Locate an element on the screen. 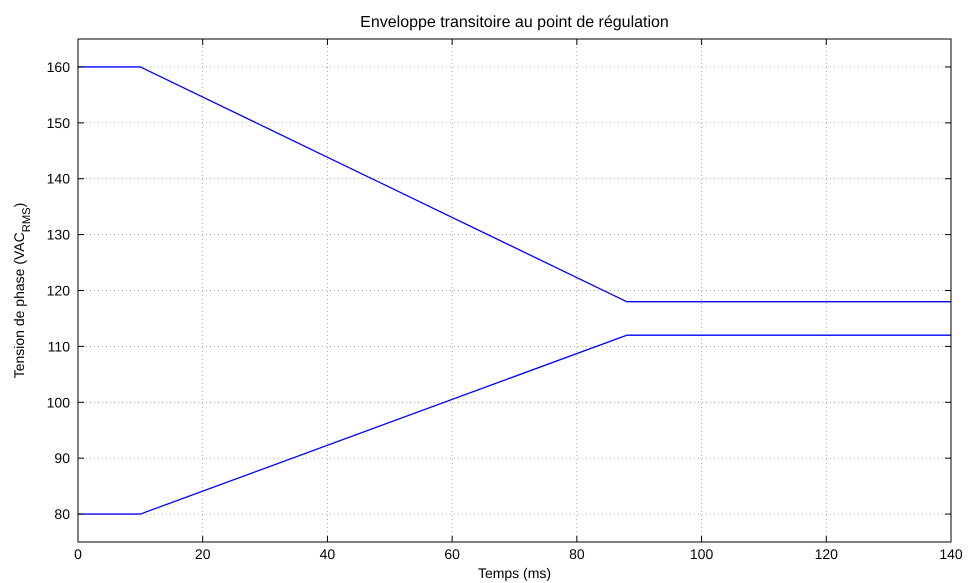 This screenshot has width=971, height=583. chart-title: Enveloppe transitoire au point de régulation is located at coordinates (514, 22).